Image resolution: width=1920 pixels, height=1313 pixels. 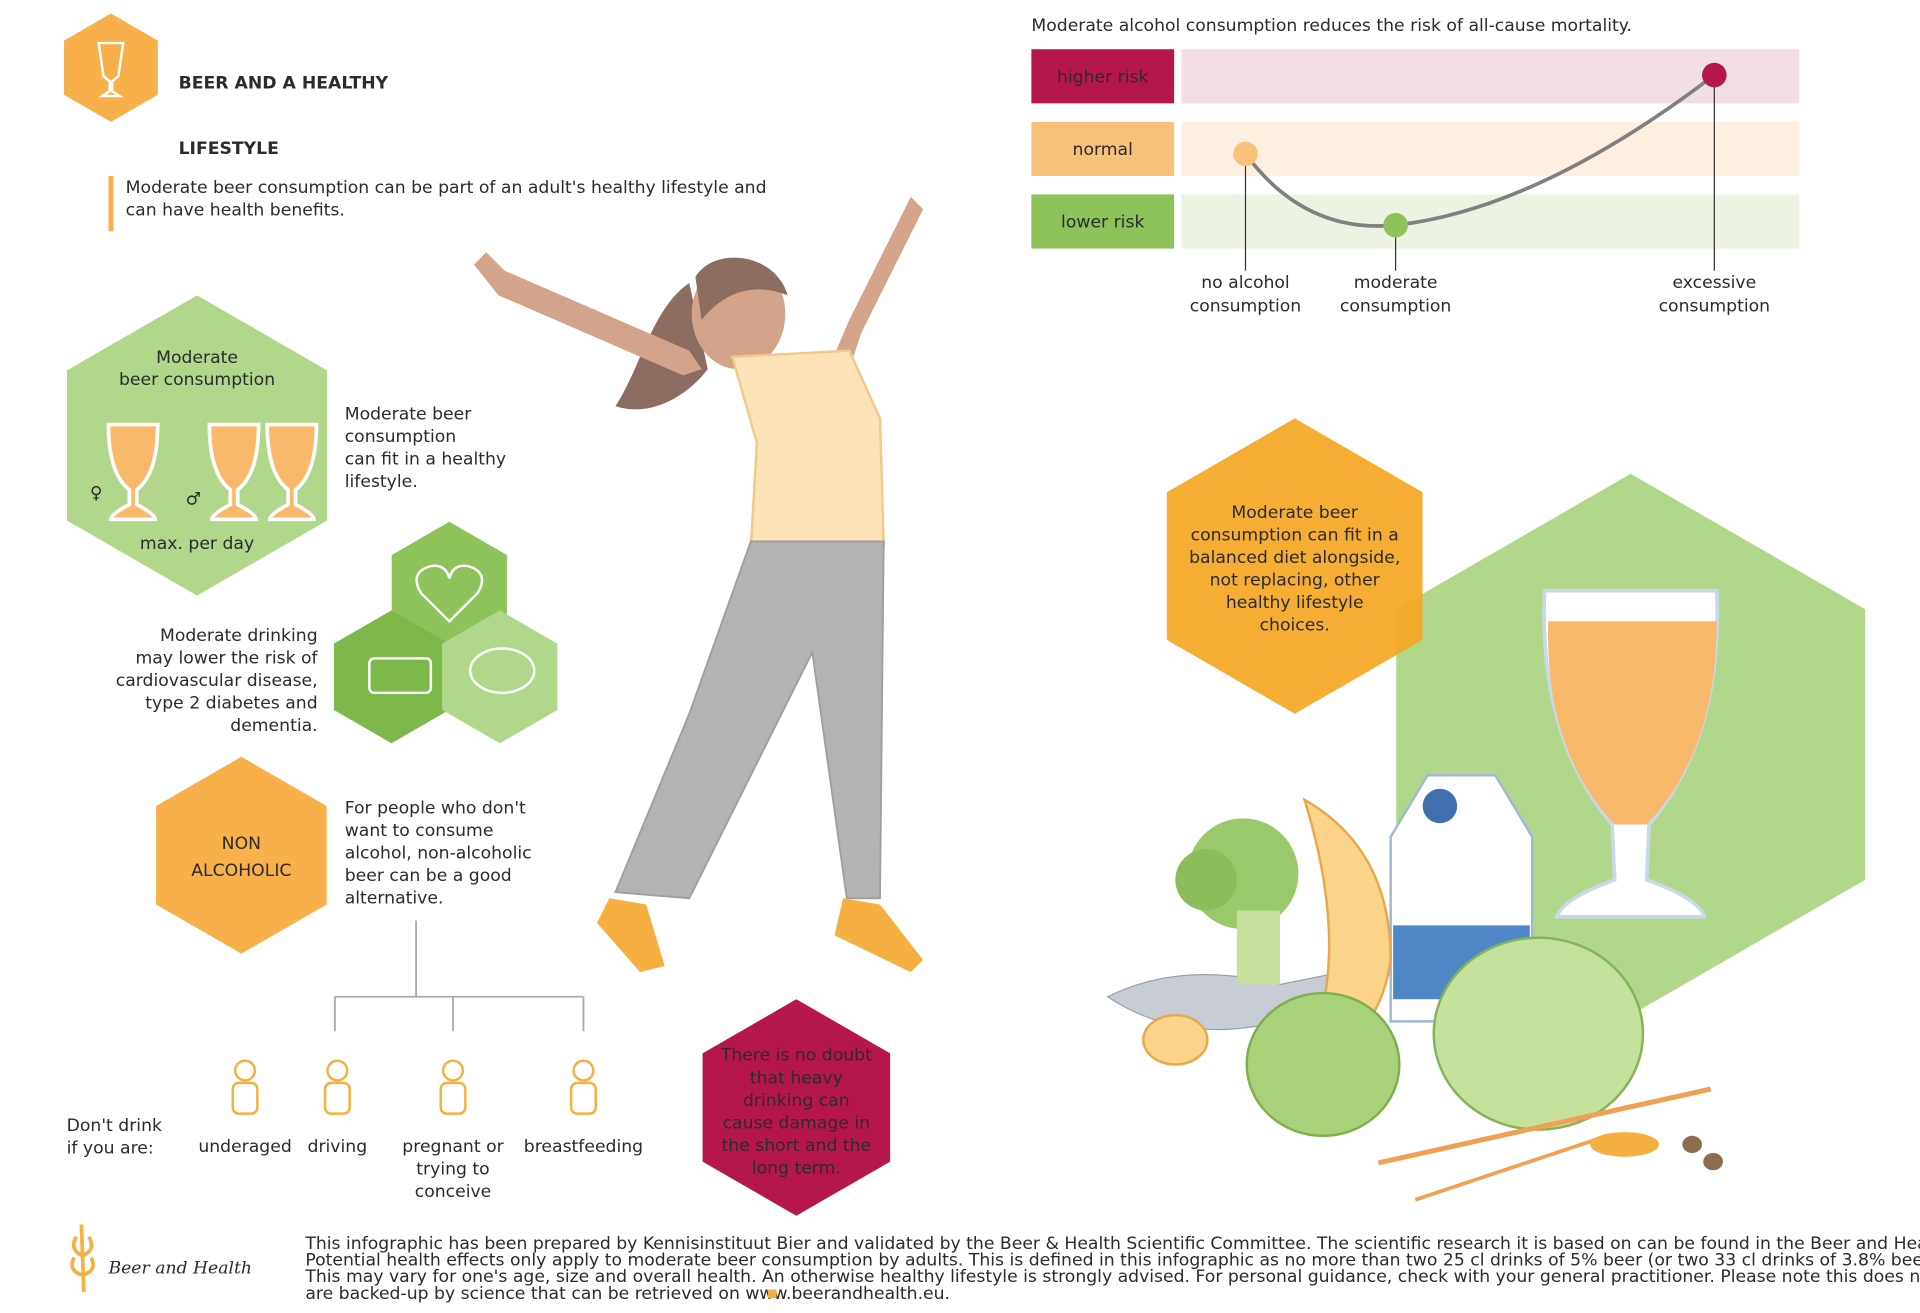 I want to click on item-label: pregnant or, so click(x=453, y=1147).